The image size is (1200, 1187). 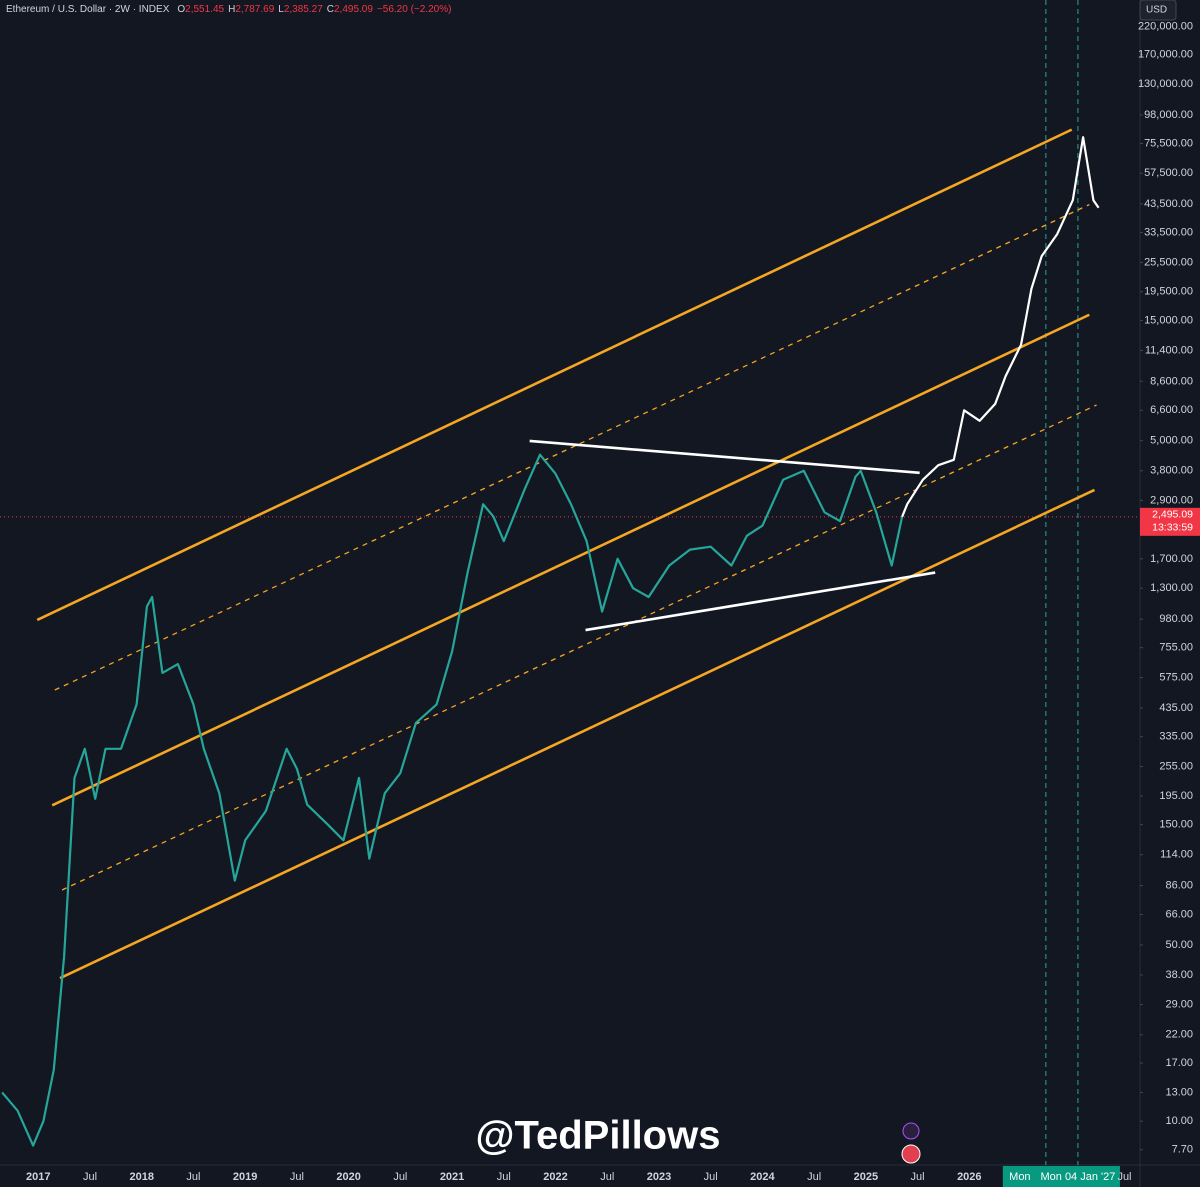 I want to click on x-tick-label: 2021, so click(x=452, y=1177).